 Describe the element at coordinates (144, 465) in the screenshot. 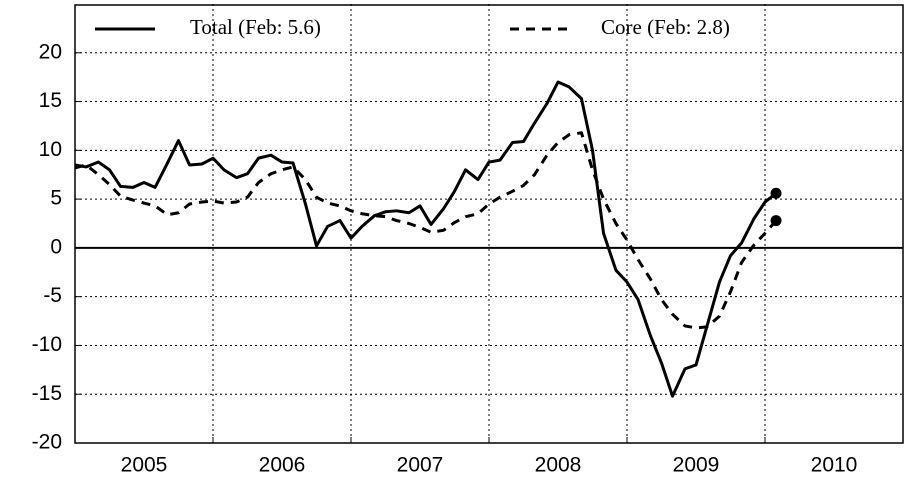

I see `x-tick-label: 2005` at that location.